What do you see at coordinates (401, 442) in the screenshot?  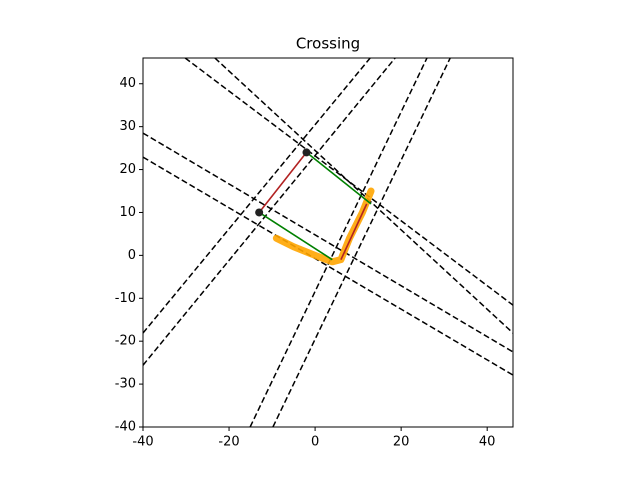 I see `x-tick-label: 20` at bounding box center [401, 442].